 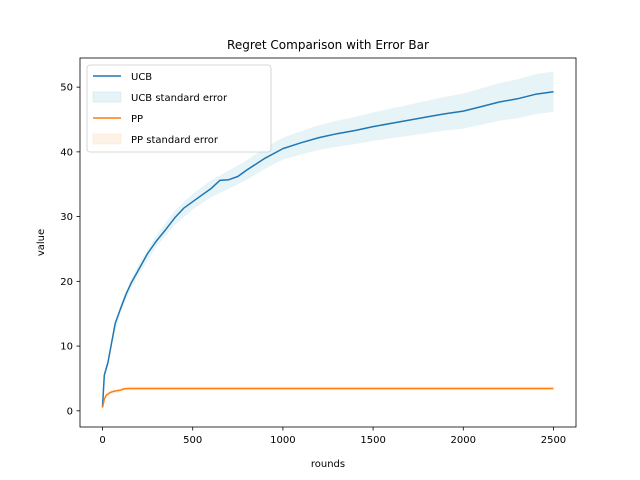 I want to click on legend-box, so click(x=179, y=108).